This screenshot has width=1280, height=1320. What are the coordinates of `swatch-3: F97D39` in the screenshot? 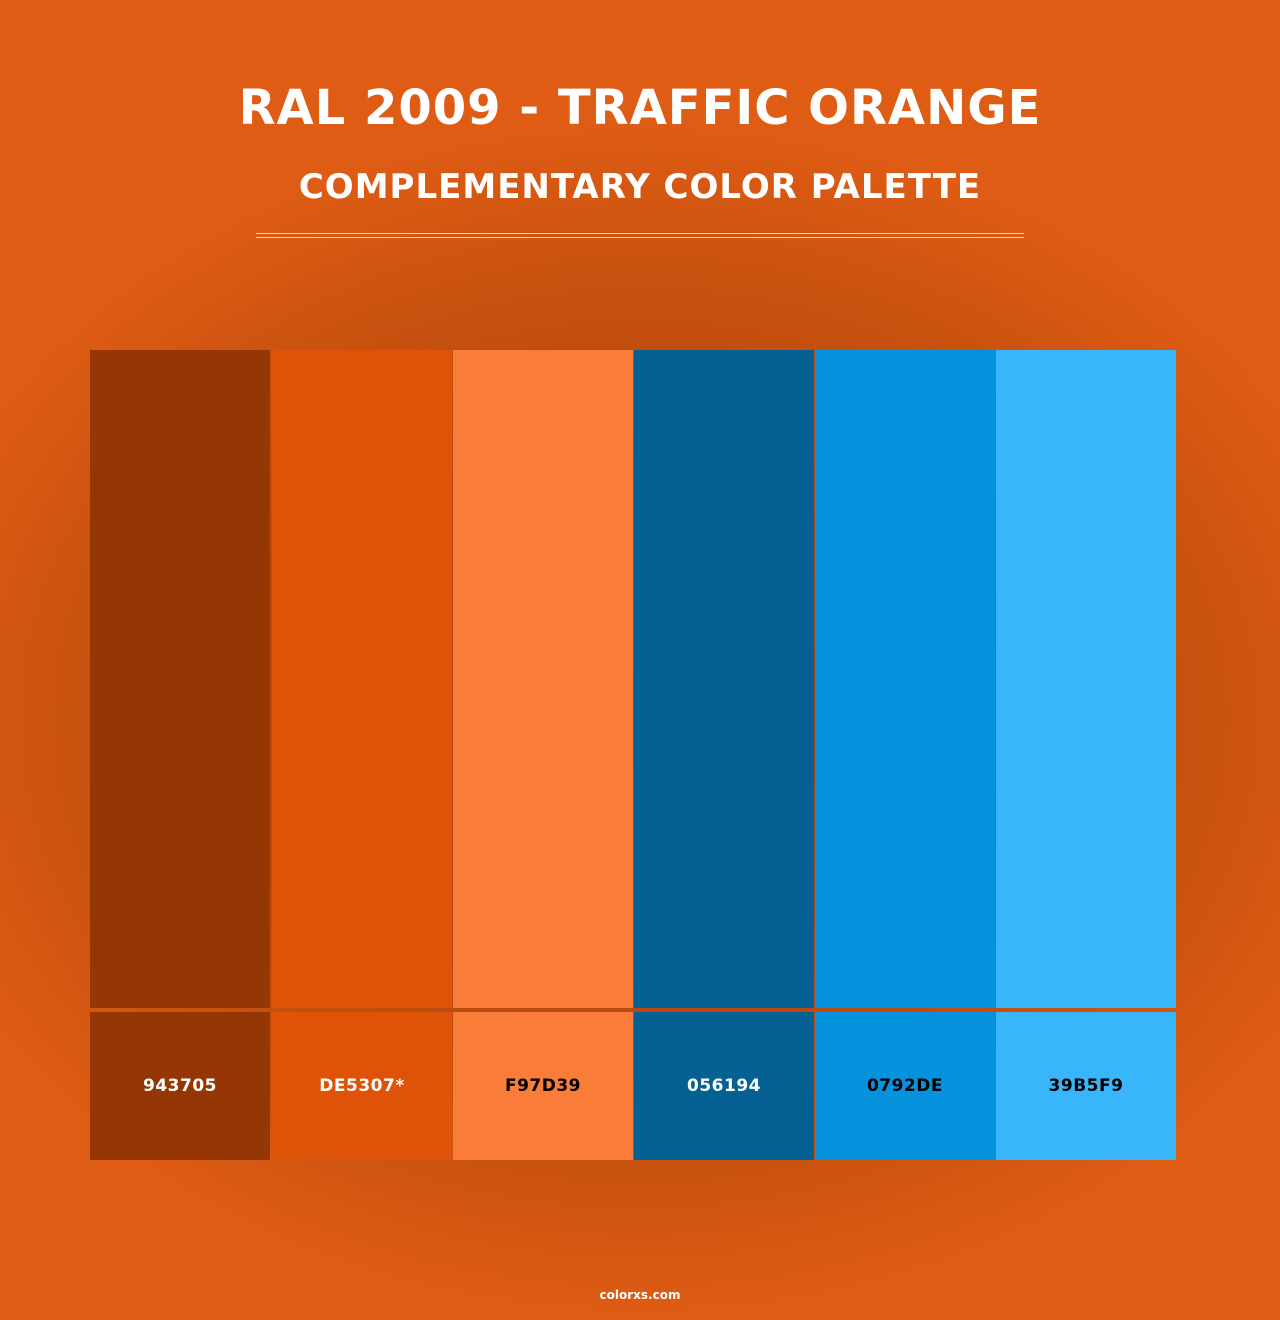 It's located at (543, 755).